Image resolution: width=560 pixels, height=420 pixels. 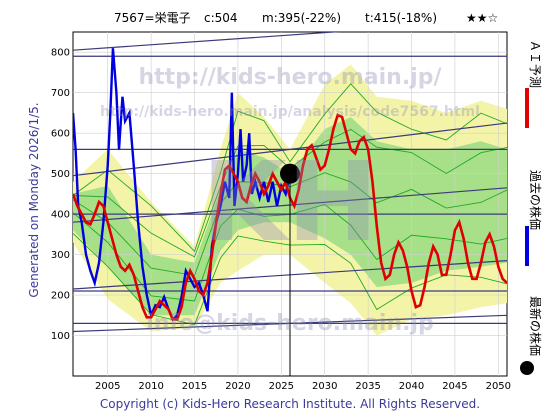 What do you see at coordinates (535, 64) in the screenshot?
I see `legend-label-0: ＡＩ予測` at bounding box center [535, 64].